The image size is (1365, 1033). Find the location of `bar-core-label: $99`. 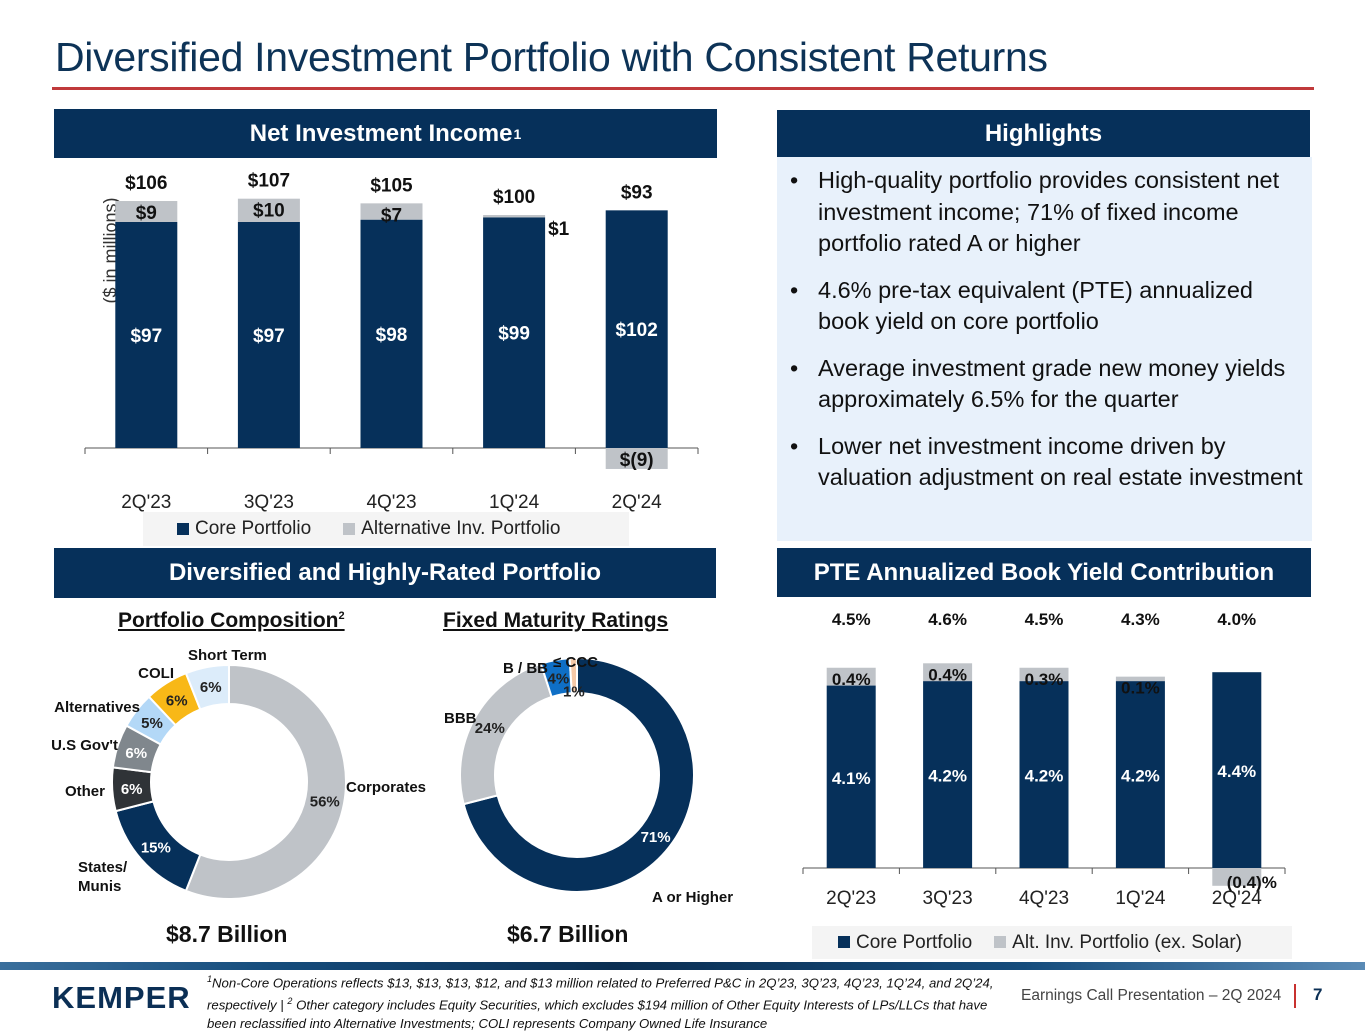

bar-core-label: $99 is located at coordinates (514, 334).